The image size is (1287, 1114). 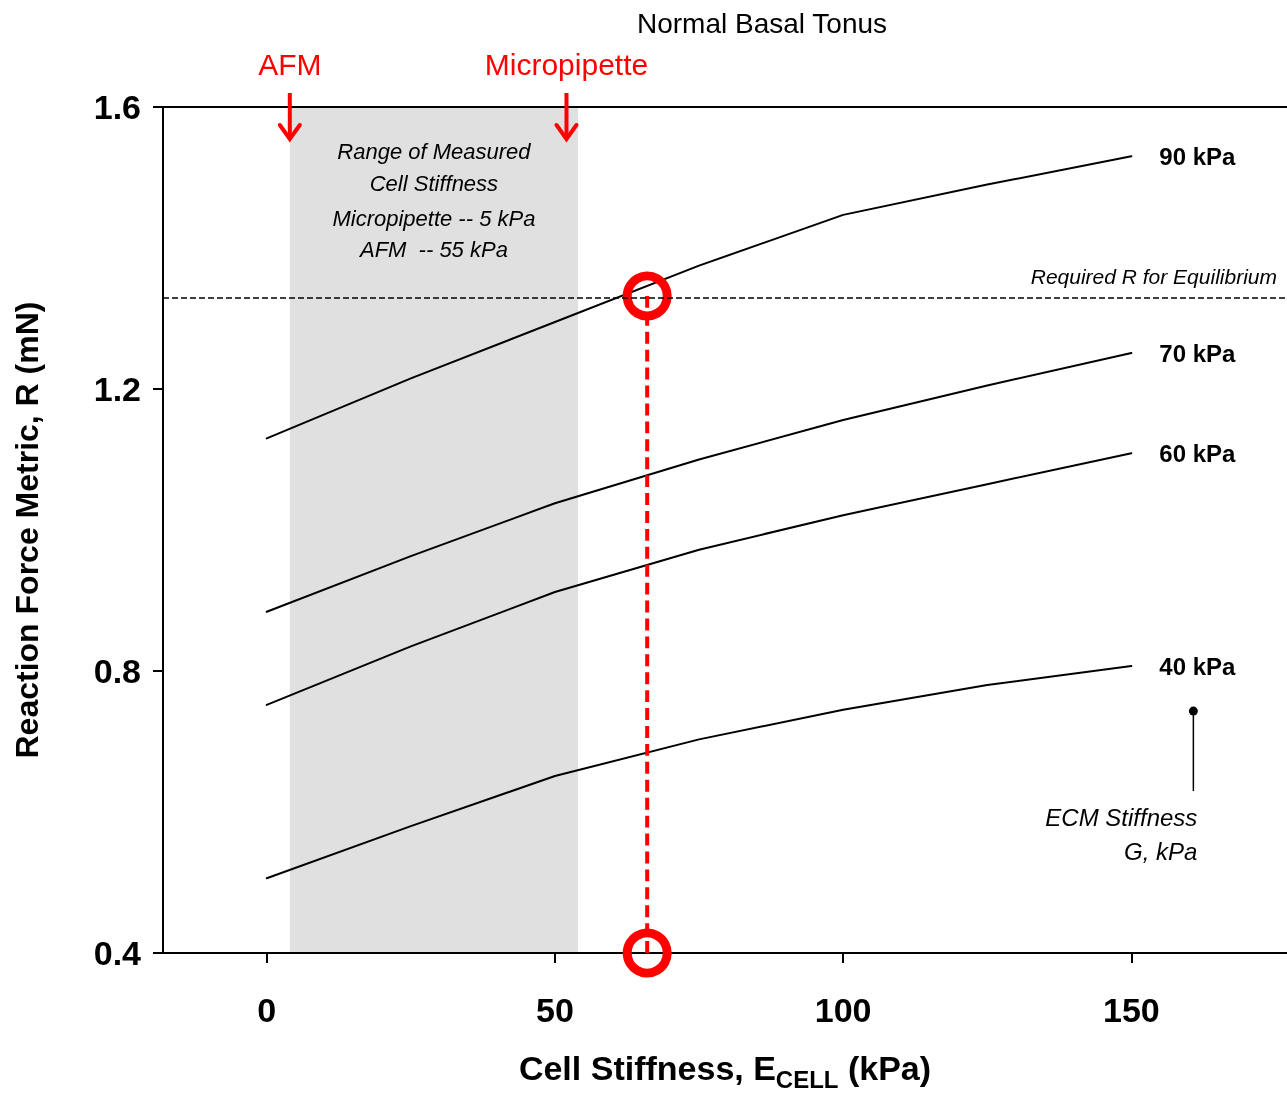 What do you see at coordinates (566, 64) in the screenshot?
I see `annotation: Micropipette` at bounding box center [566, 64].